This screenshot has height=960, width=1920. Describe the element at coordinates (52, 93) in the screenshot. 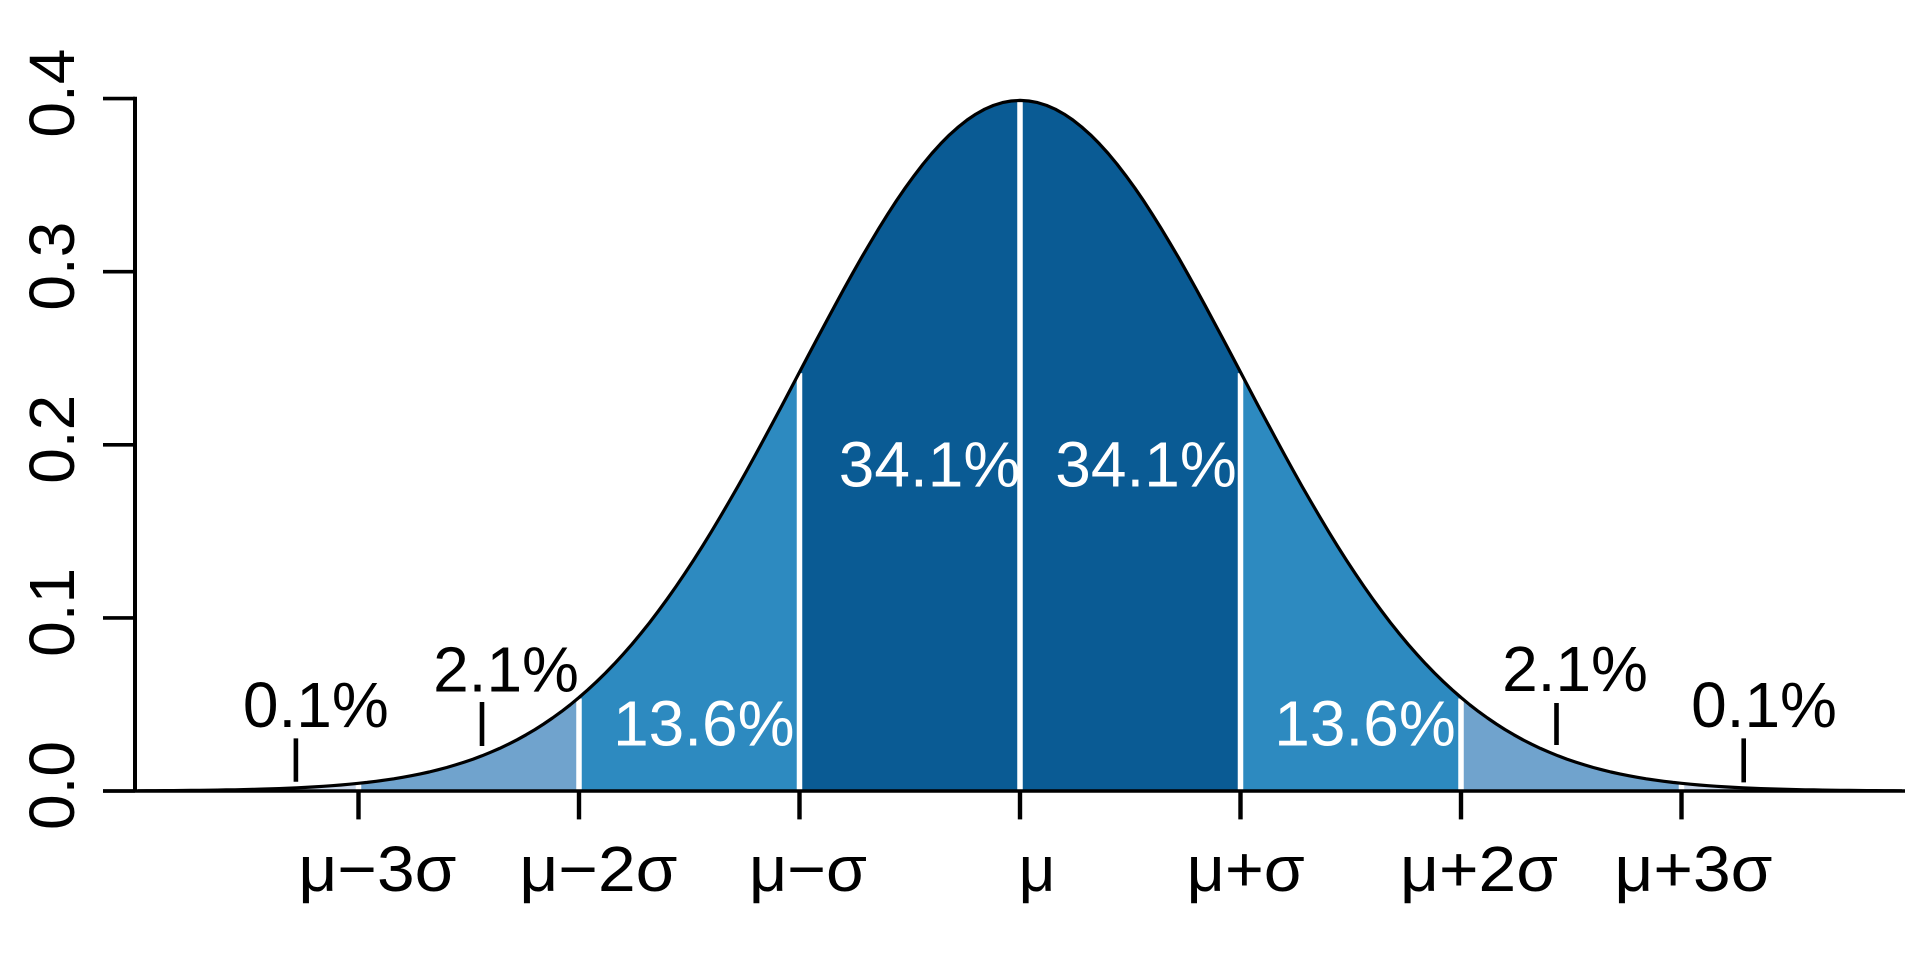

I see `svg-text: 0.4` at that location.